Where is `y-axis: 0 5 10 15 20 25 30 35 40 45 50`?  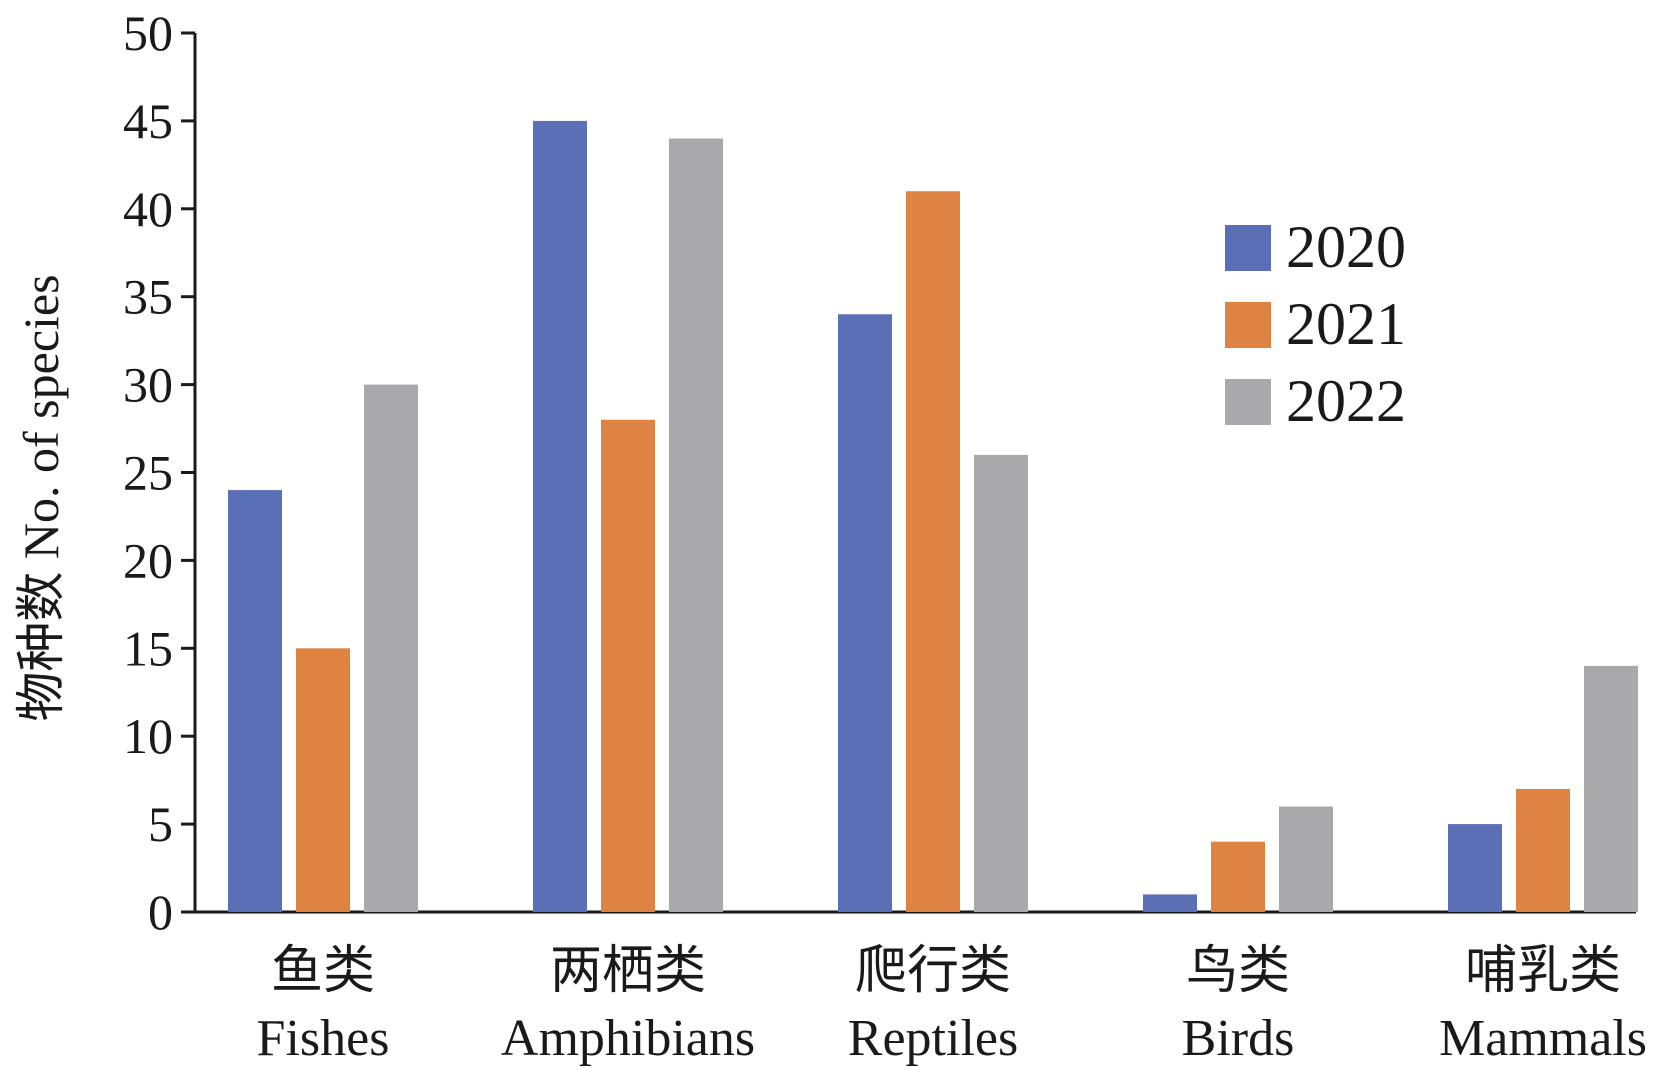
y-axis: 0 5 10 15 20 25 30 35 40 45 50 is located at coordinates (160, 472).